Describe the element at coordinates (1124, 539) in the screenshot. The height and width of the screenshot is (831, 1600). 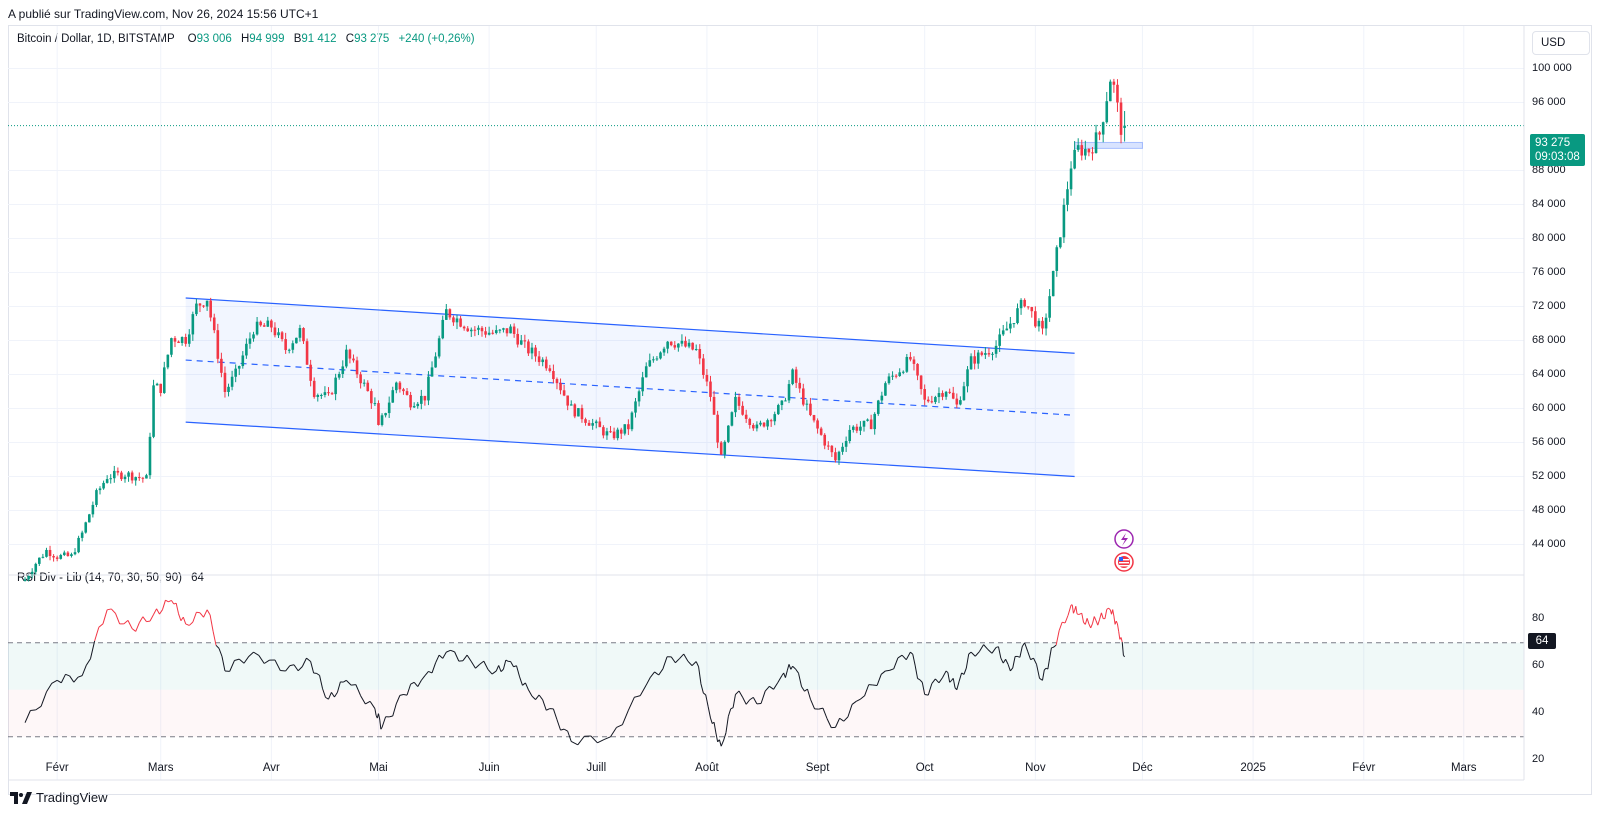
I see `lightning-event-icon` at that location.